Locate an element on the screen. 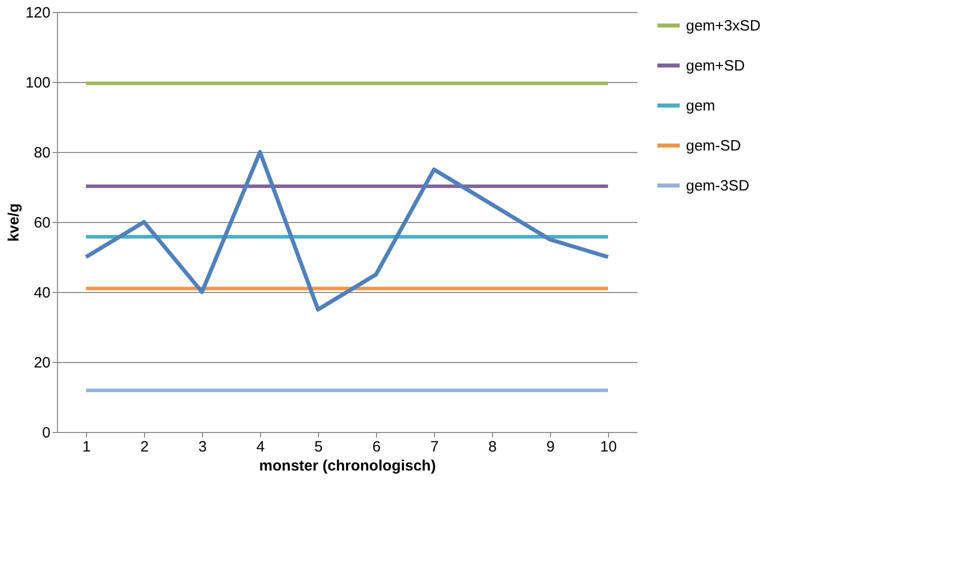  x-tick-label: 1 is located at coordinates (86, 447).